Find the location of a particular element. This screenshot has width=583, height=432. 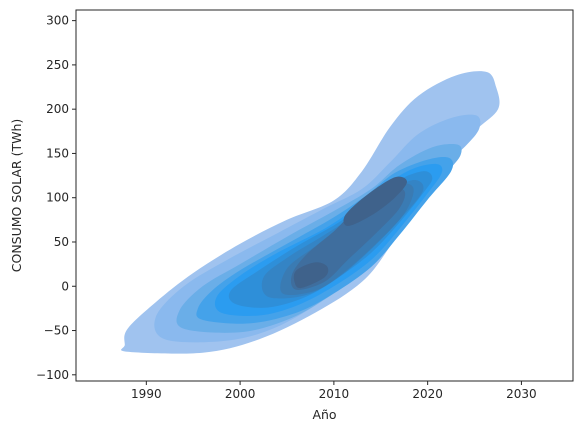

y-tick-label: 250 is located at coordinates (57, 65).